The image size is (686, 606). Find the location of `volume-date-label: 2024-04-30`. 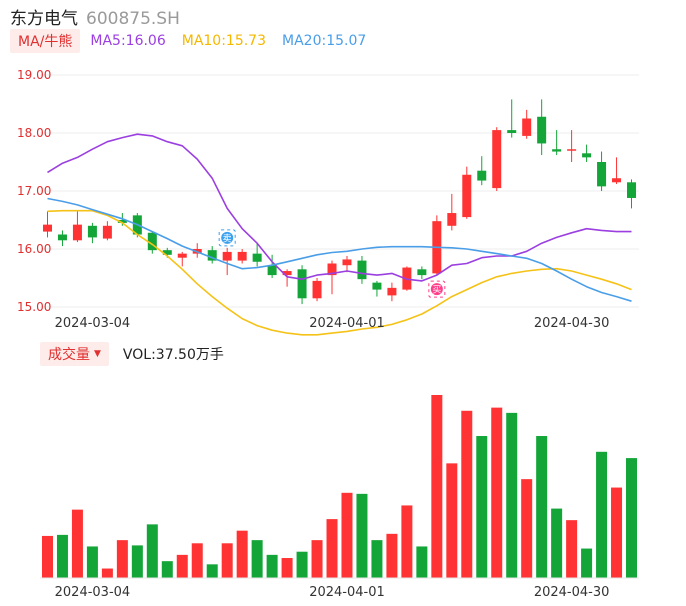

volume-date-label: 2024-04-30 is located at coordinates (572, 592).